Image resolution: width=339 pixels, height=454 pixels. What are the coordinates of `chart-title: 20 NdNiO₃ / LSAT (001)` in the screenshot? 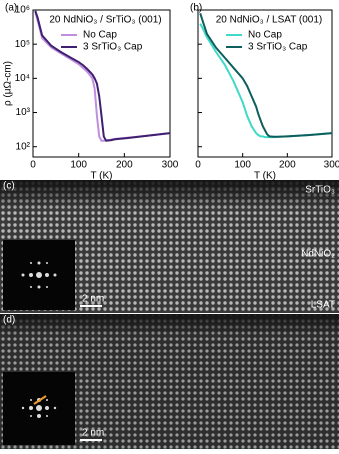 It's located at (269, 20).